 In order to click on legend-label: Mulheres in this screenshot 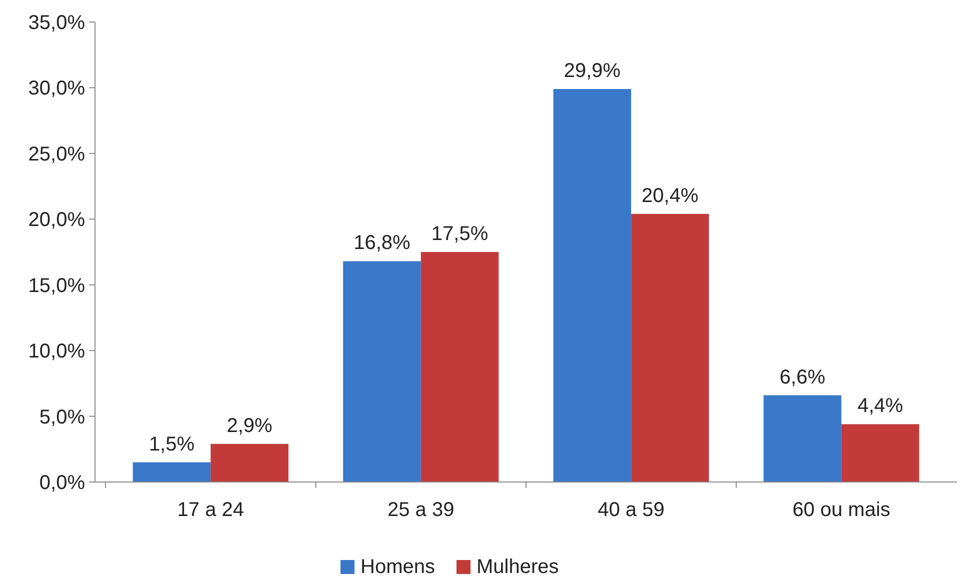, I will do `click(517, 567)`.